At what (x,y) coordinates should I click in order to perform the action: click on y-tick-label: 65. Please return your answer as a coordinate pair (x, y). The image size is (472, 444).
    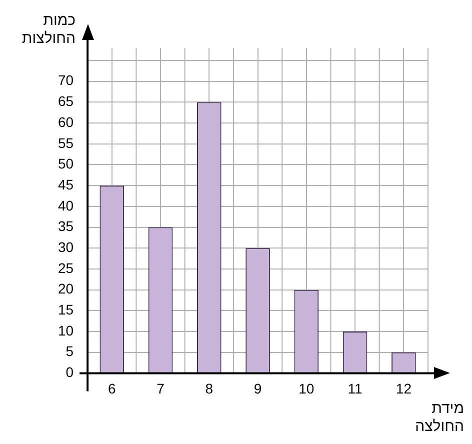
    Looking at the image, I should click on (66, 101).